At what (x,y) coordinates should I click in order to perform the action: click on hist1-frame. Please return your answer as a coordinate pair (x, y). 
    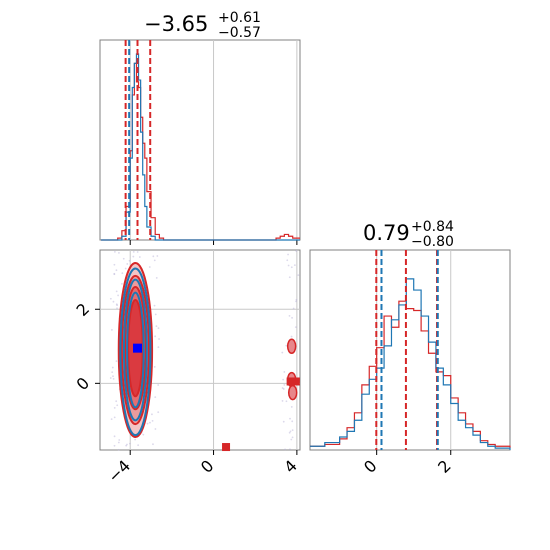
    Looking at the image, I should click on (200, 140).